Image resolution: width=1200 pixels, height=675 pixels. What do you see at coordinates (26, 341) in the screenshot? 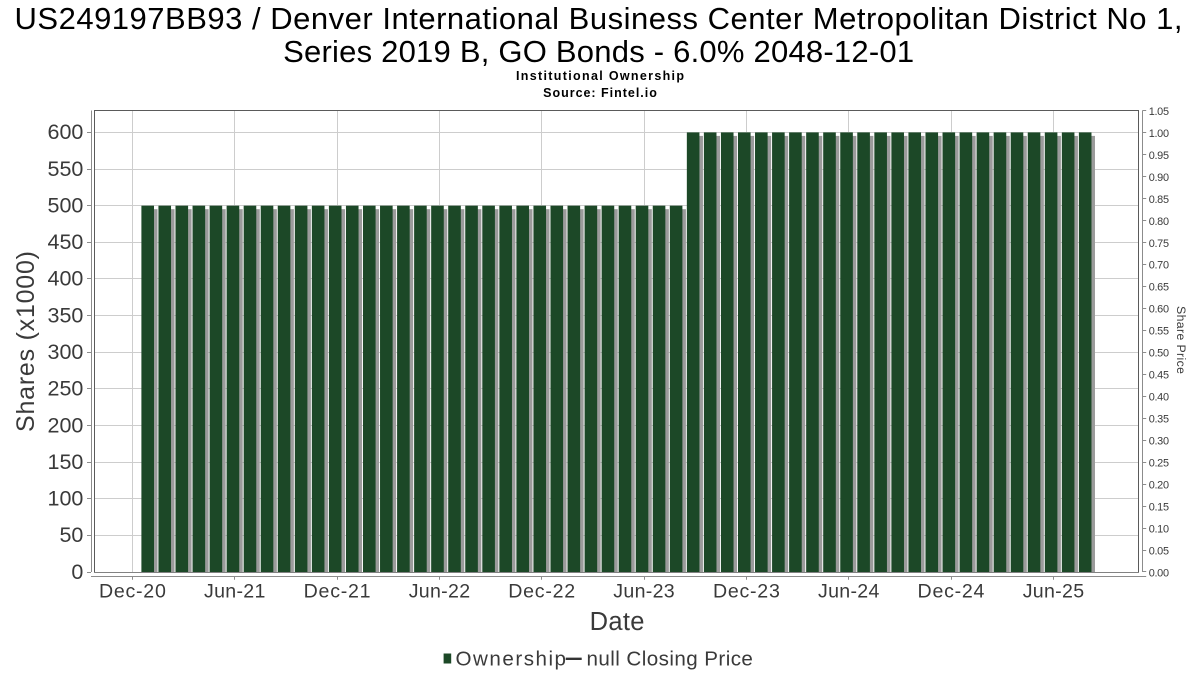
I see `svg-text: Shares (x1000)` at bounding box center [26, 341].